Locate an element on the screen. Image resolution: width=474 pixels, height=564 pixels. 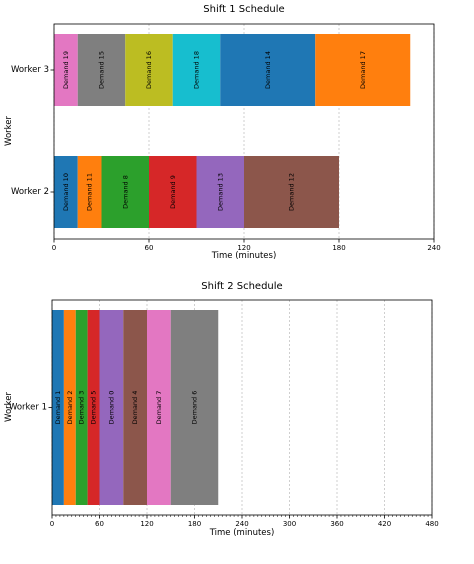
gantt-bar-label: Demand 18 is located at coordinates (197, 70).